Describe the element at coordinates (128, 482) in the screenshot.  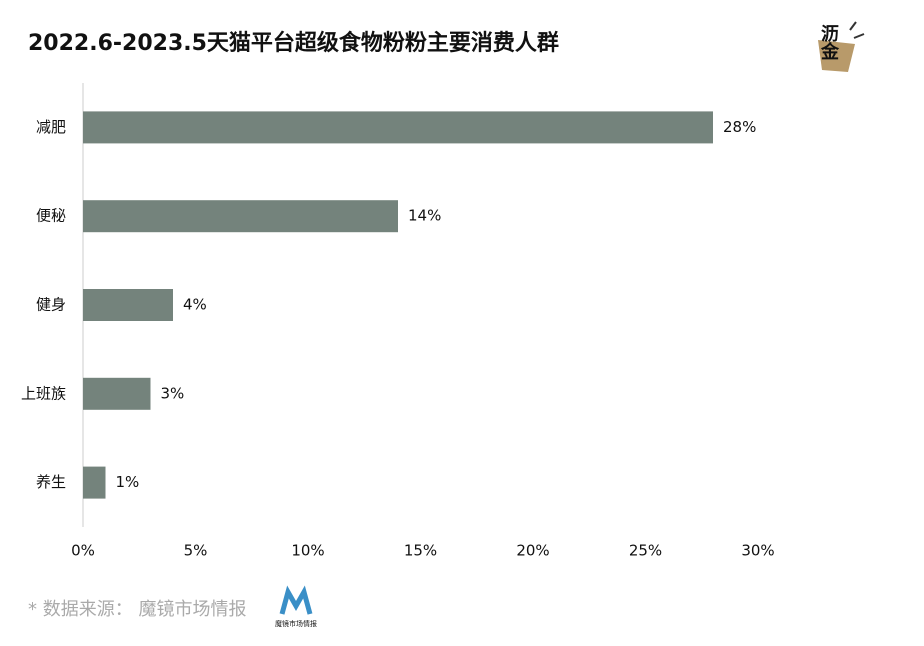
I see `value-label: 1%` at that location.